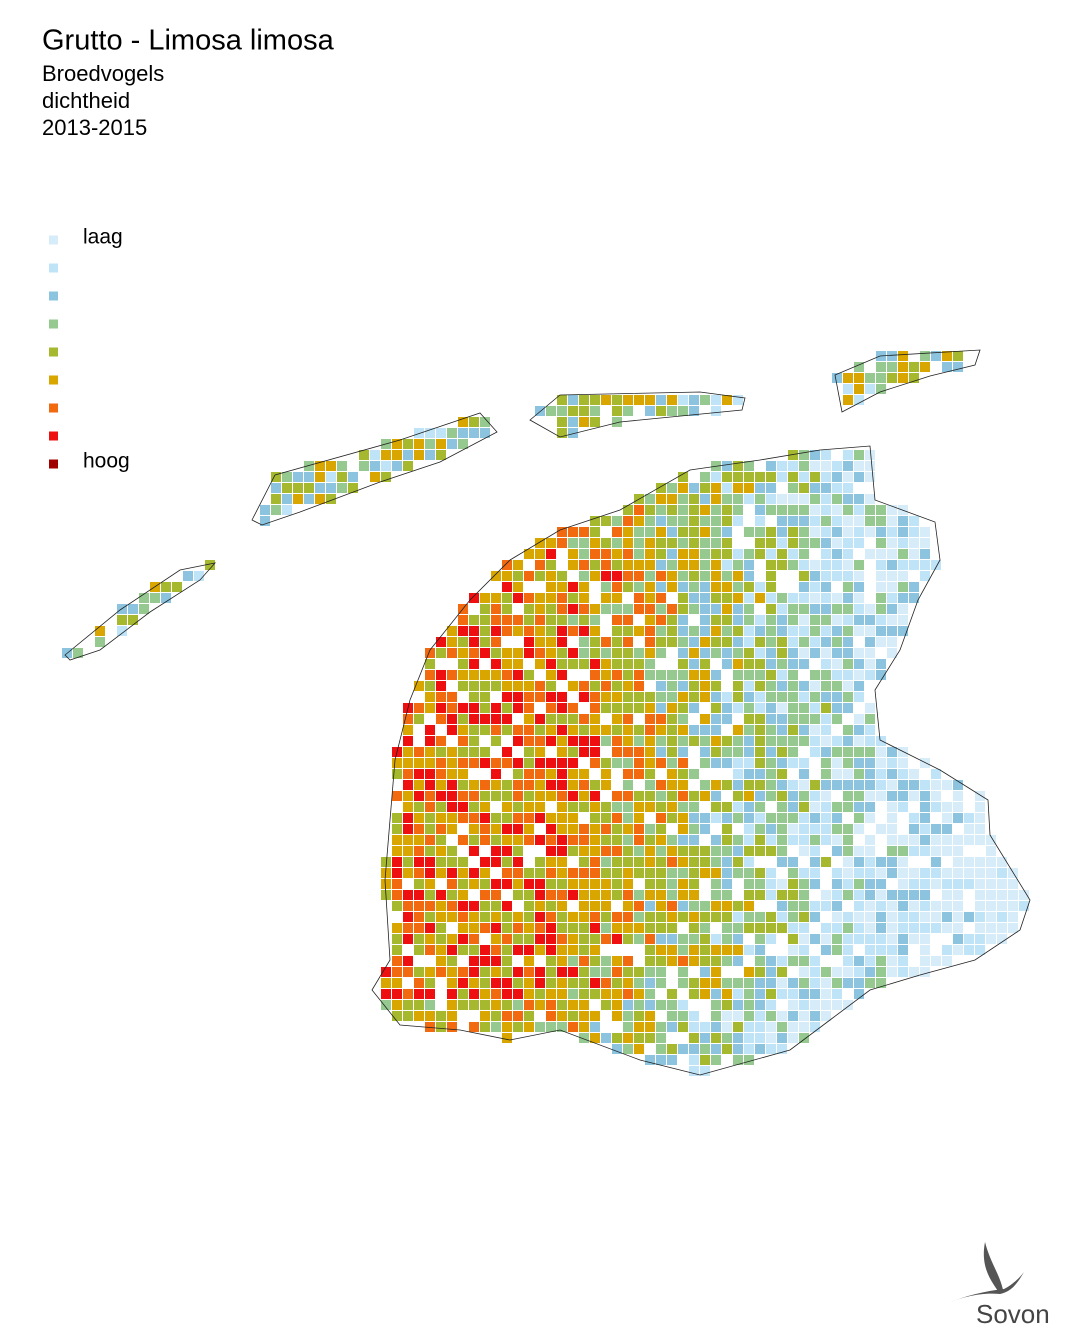  What do you see at coordinates (103, 73) in the screenshot?
I see `subtitle: Broedvogels` at bounding box center [103, 73].